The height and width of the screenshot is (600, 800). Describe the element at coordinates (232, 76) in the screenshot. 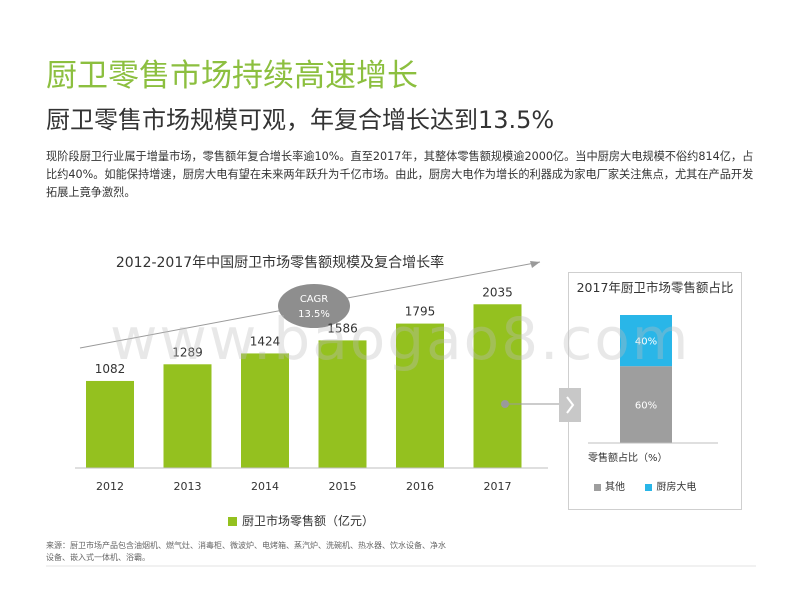

I see `page-title: 厨卫零售市场持续高速增长` at that location.